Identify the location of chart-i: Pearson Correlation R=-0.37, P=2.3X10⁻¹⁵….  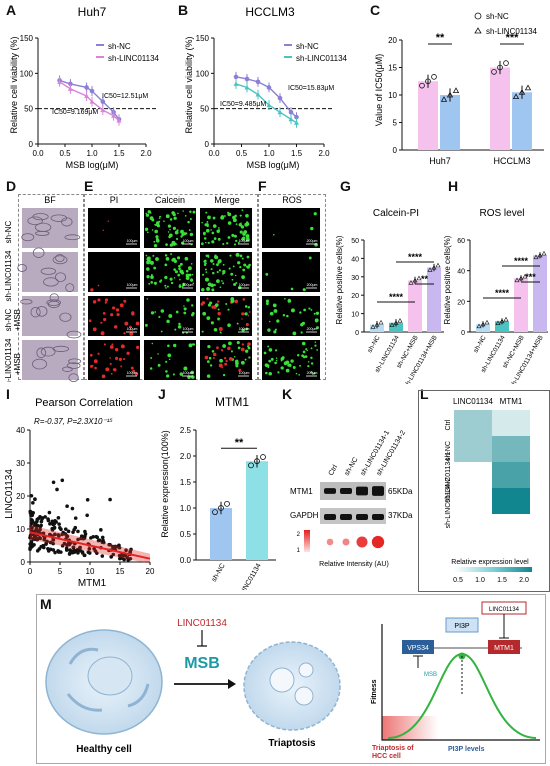
(79, 493).